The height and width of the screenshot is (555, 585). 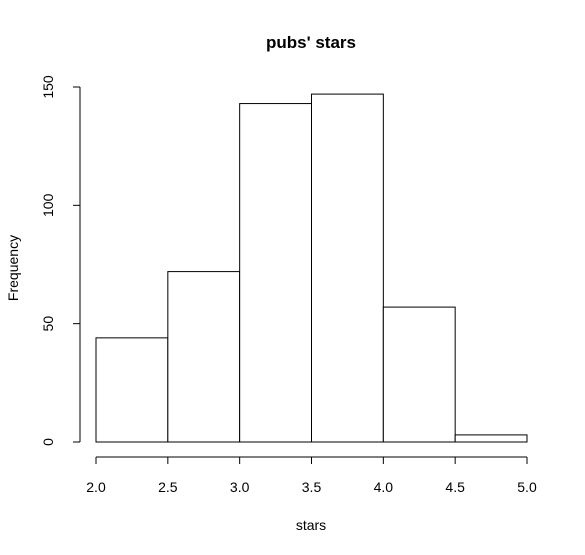 What do you see at coordinates (60, 260) in the screenshot?
I see `y-axis: 0 50 100 150` at bounding box center [60, 260].